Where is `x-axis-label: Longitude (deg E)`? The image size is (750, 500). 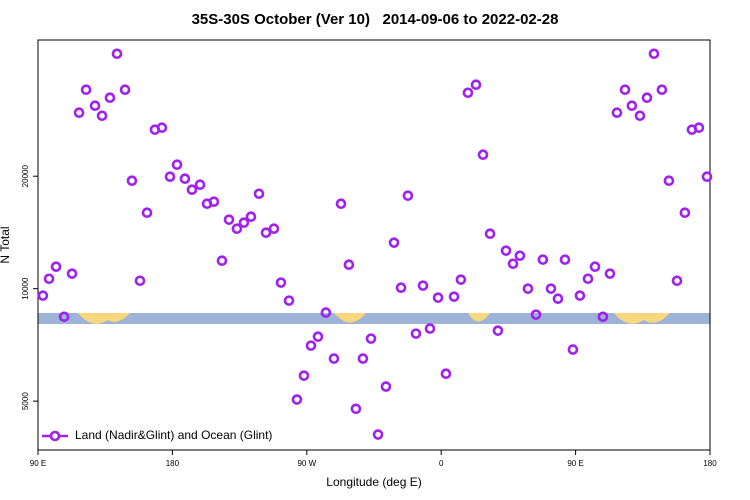
x-axis-label: Longitude (deg E) is located at coordinates (373, 482).